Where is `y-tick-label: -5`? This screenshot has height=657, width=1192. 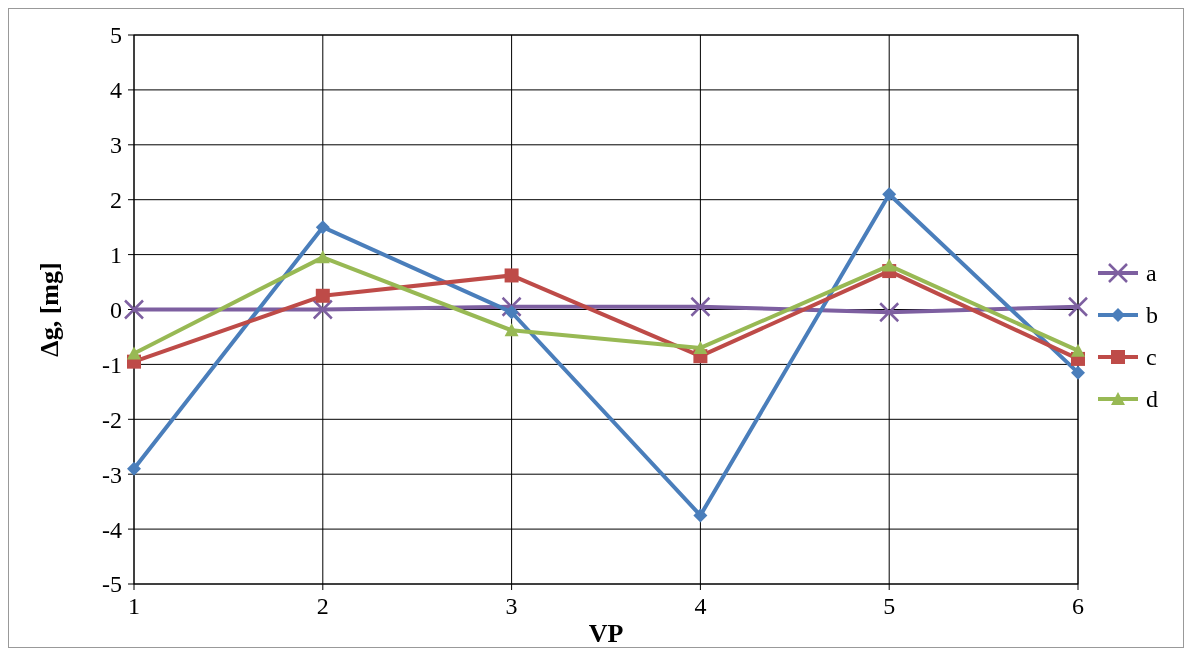
y-tick-label: -5 is located at coordinates (112, 584).